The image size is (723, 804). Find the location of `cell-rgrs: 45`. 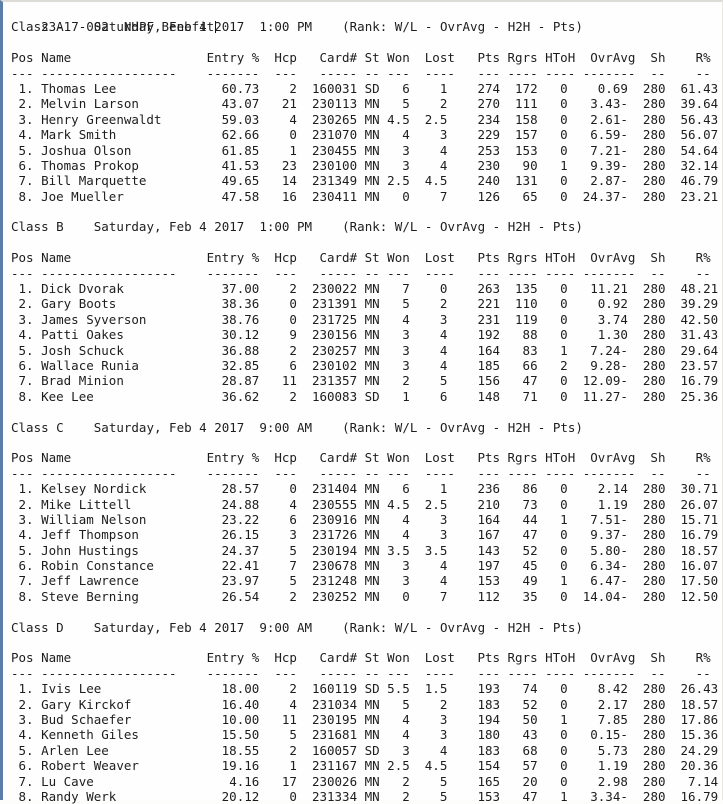

cell-rgrs: 45 is located at coordinates (523, 565).